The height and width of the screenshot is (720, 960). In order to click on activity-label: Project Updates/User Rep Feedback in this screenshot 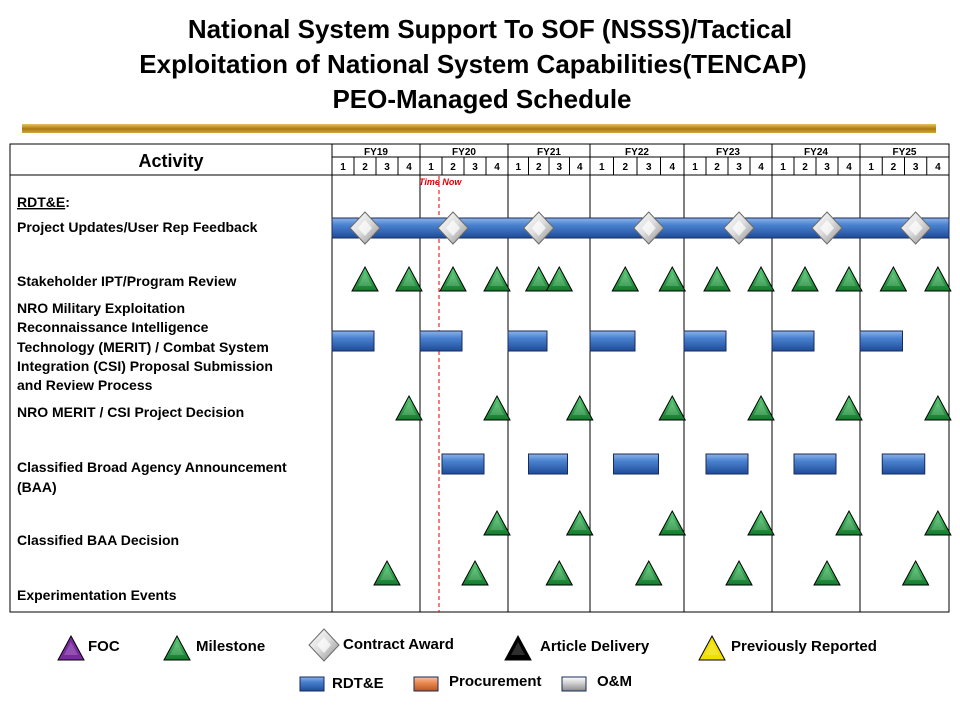, I will do `click(137, 227)`.